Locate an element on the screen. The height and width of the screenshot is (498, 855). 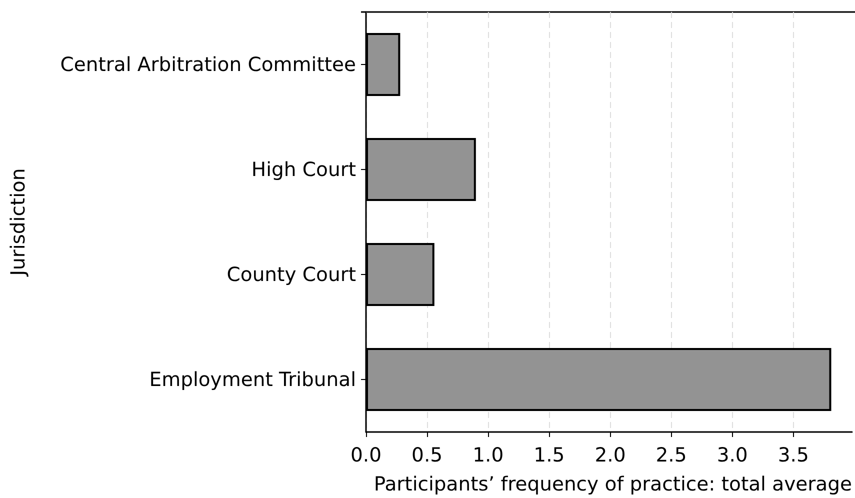
x-tick-label: 3.0 is located at coordinates (732, 455).